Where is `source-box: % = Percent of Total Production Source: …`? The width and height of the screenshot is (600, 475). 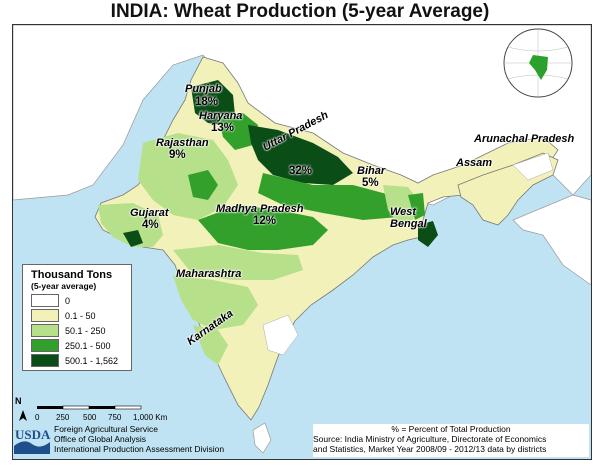 source-box: % = Percent of Total Production Source: … is located at coordinates (451, 440).